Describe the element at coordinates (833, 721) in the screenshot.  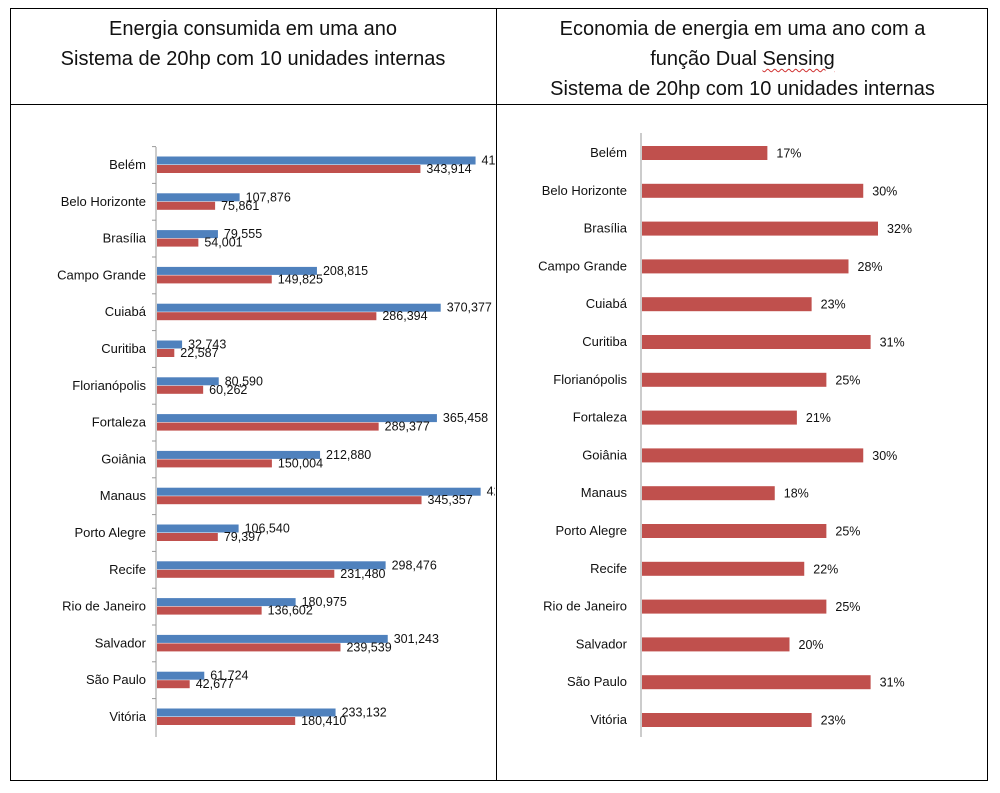
I see `data-label-vitoria: 23%` at that location.